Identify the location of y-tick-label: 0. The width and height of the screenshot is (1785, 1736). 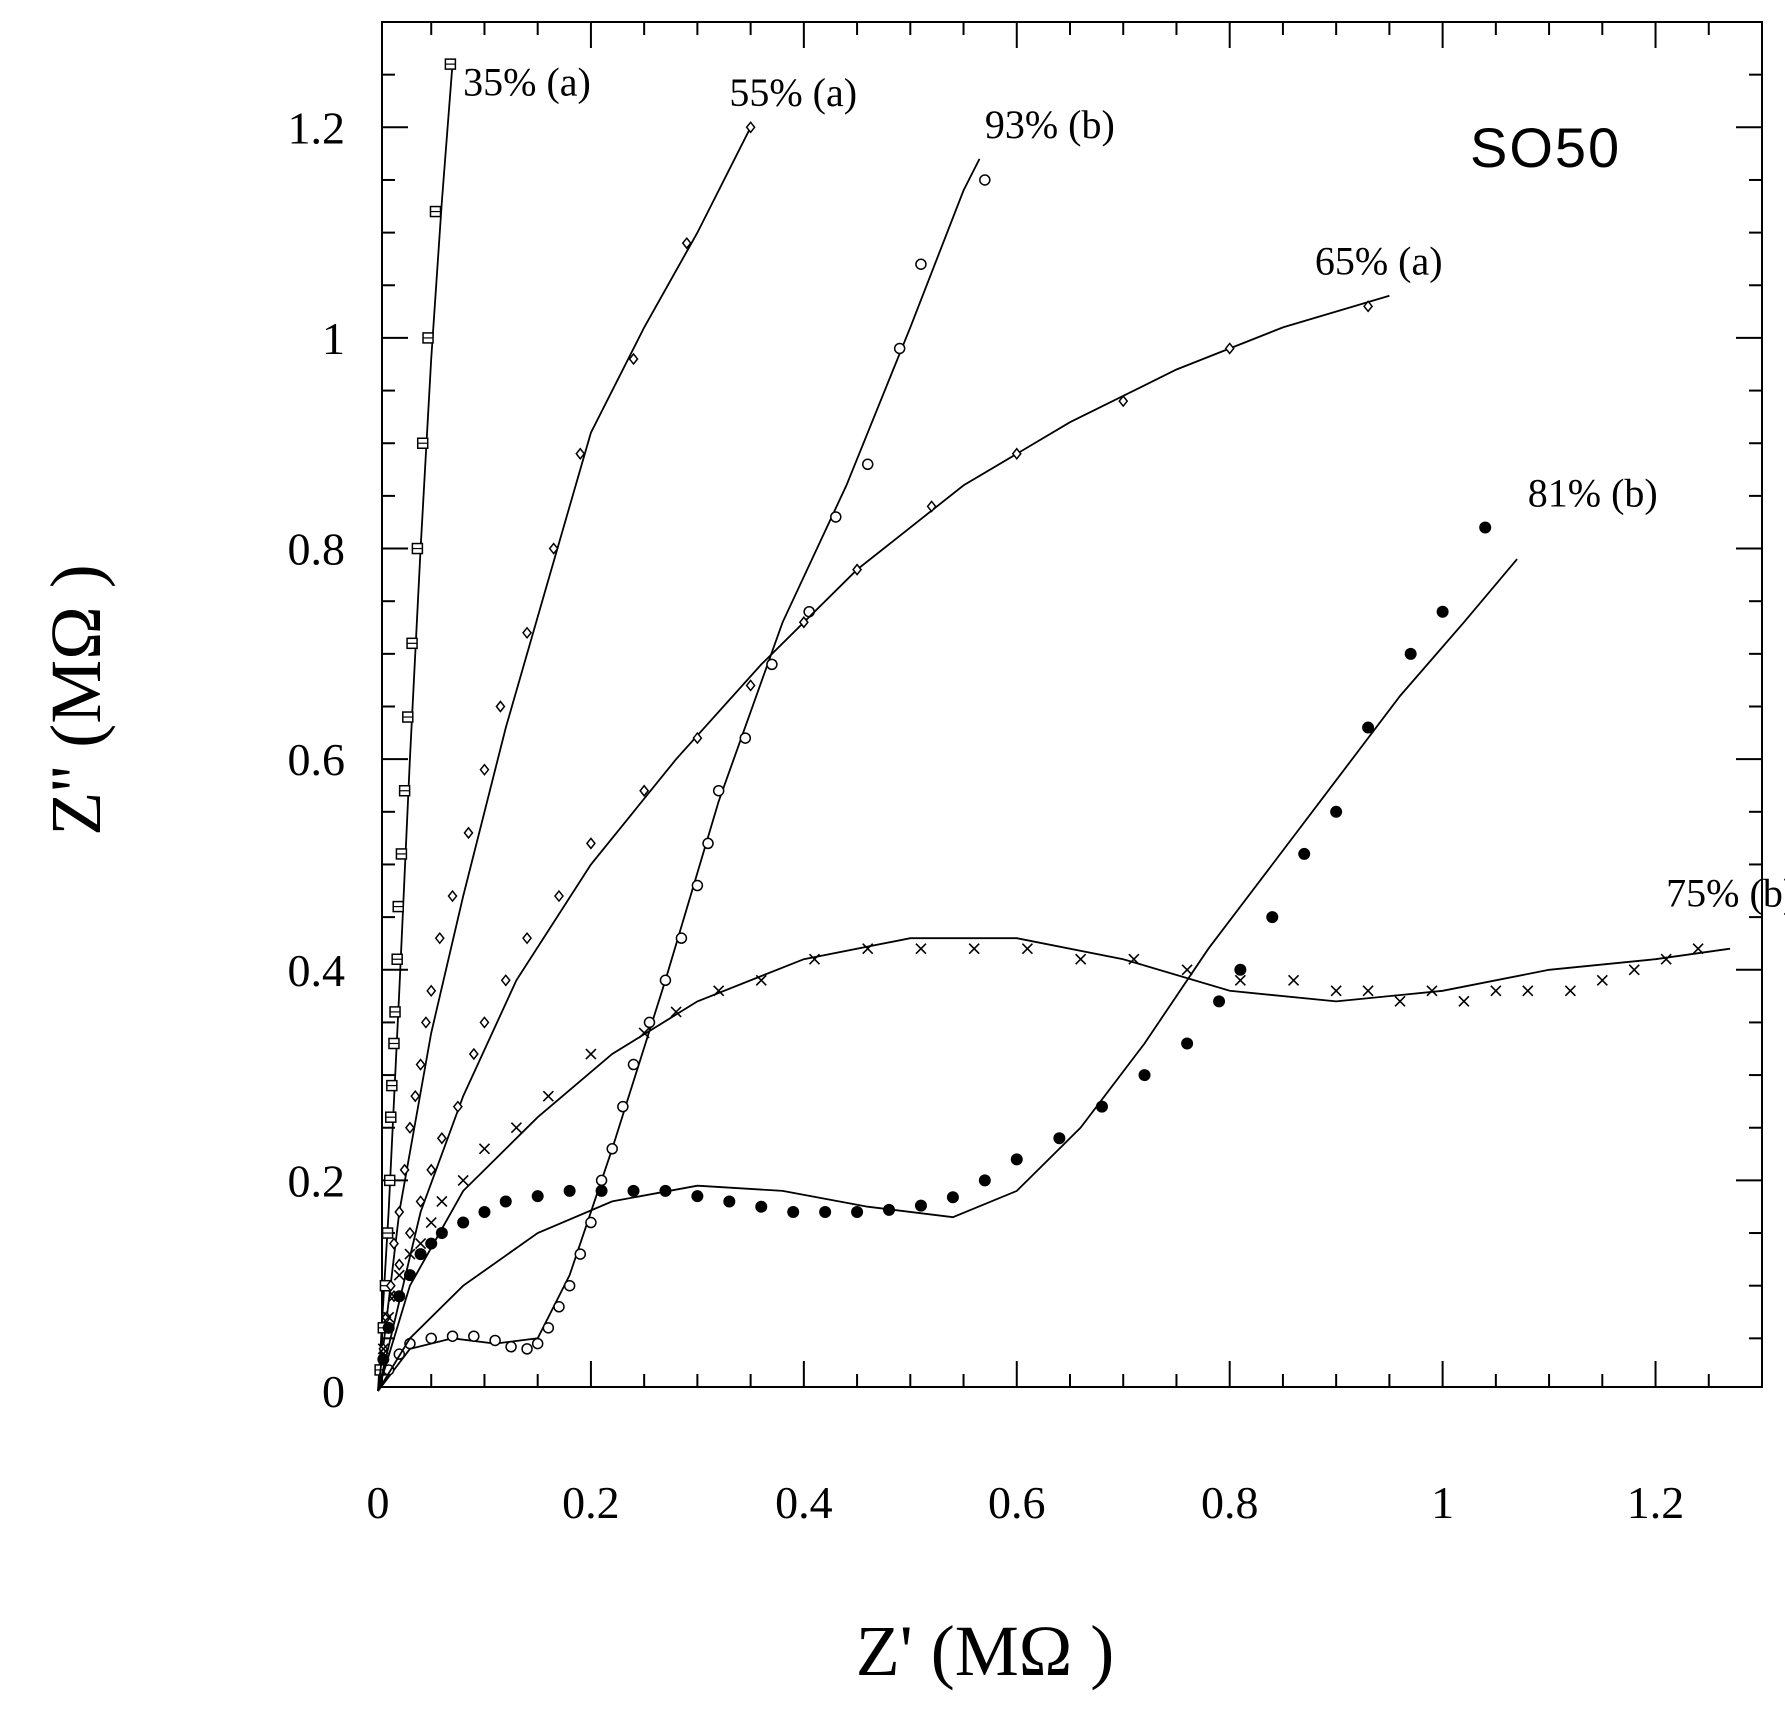
(333, 1391).